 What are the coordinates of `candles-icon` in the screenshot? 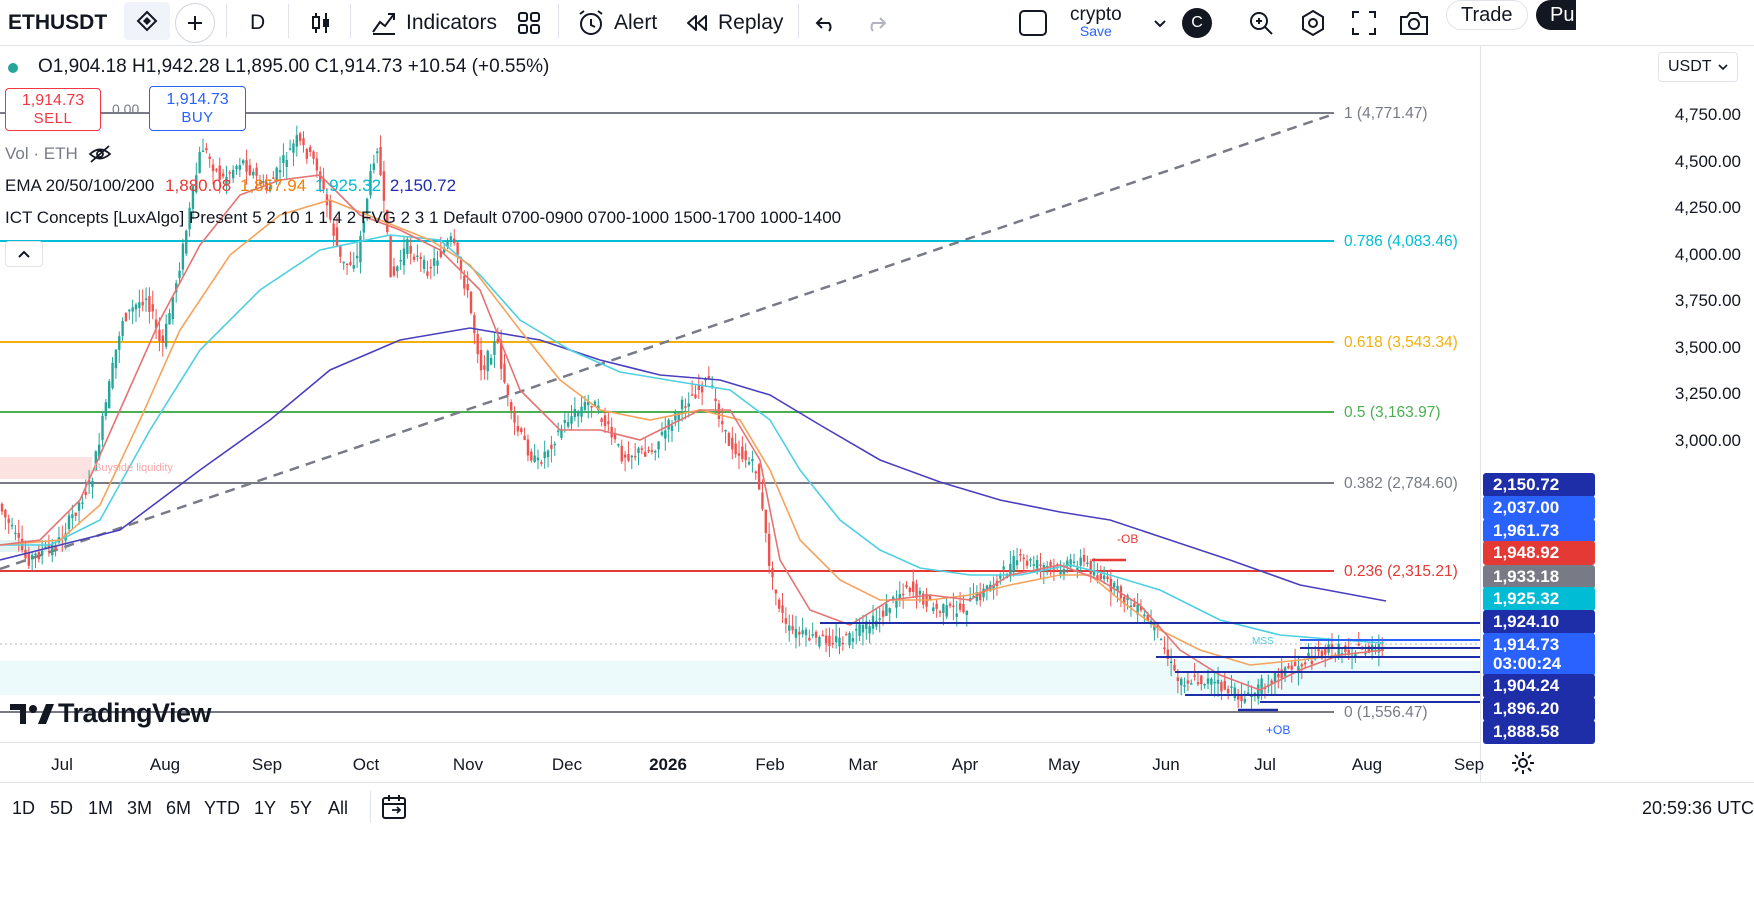 It's located at (321, 23).